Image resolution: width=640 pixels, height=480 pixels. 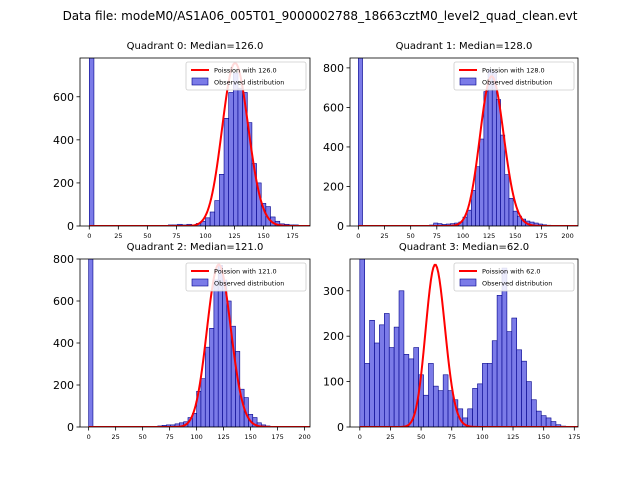 I want to click on x-tick-label-3-2: 50, so click(x=421, y=437).